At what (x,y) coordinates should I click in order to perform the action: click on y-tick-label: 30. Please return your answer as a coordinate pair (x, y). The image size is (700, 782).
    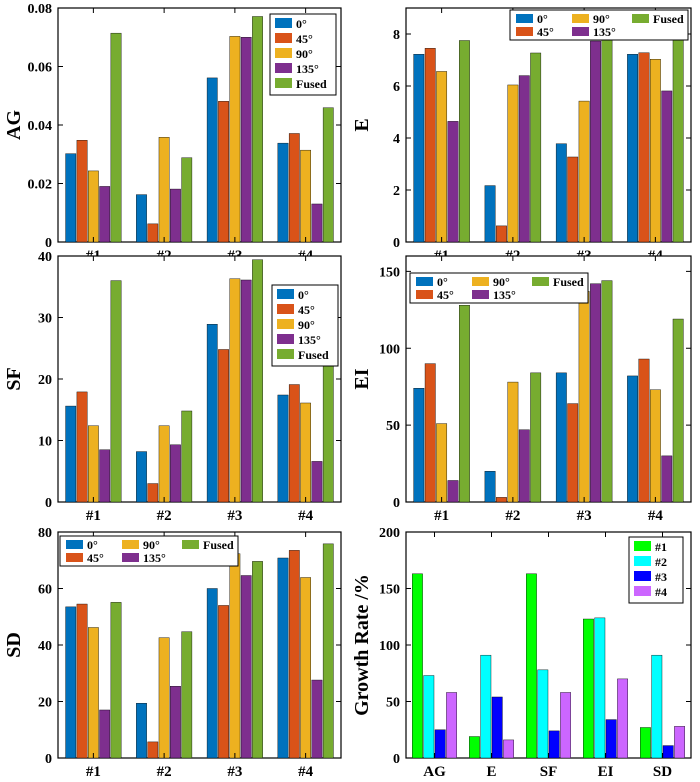
    Looking at the image, I should click on (45, 319).